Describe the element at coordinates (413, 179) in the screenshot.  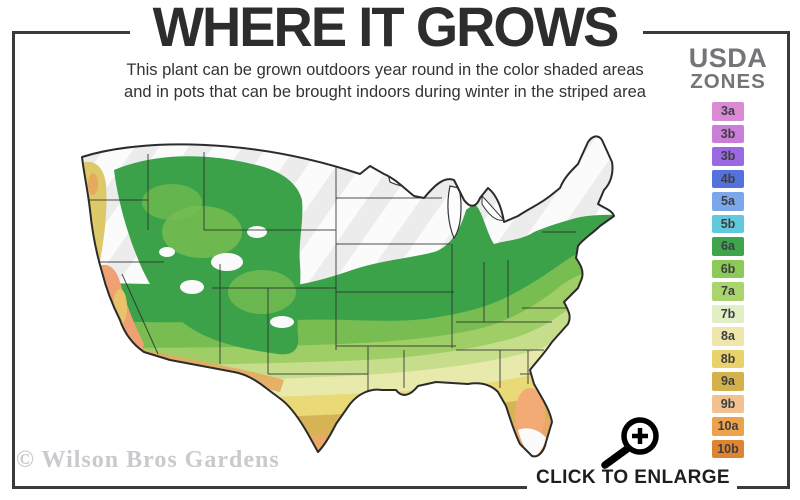
I see `lake-superior` at that location.